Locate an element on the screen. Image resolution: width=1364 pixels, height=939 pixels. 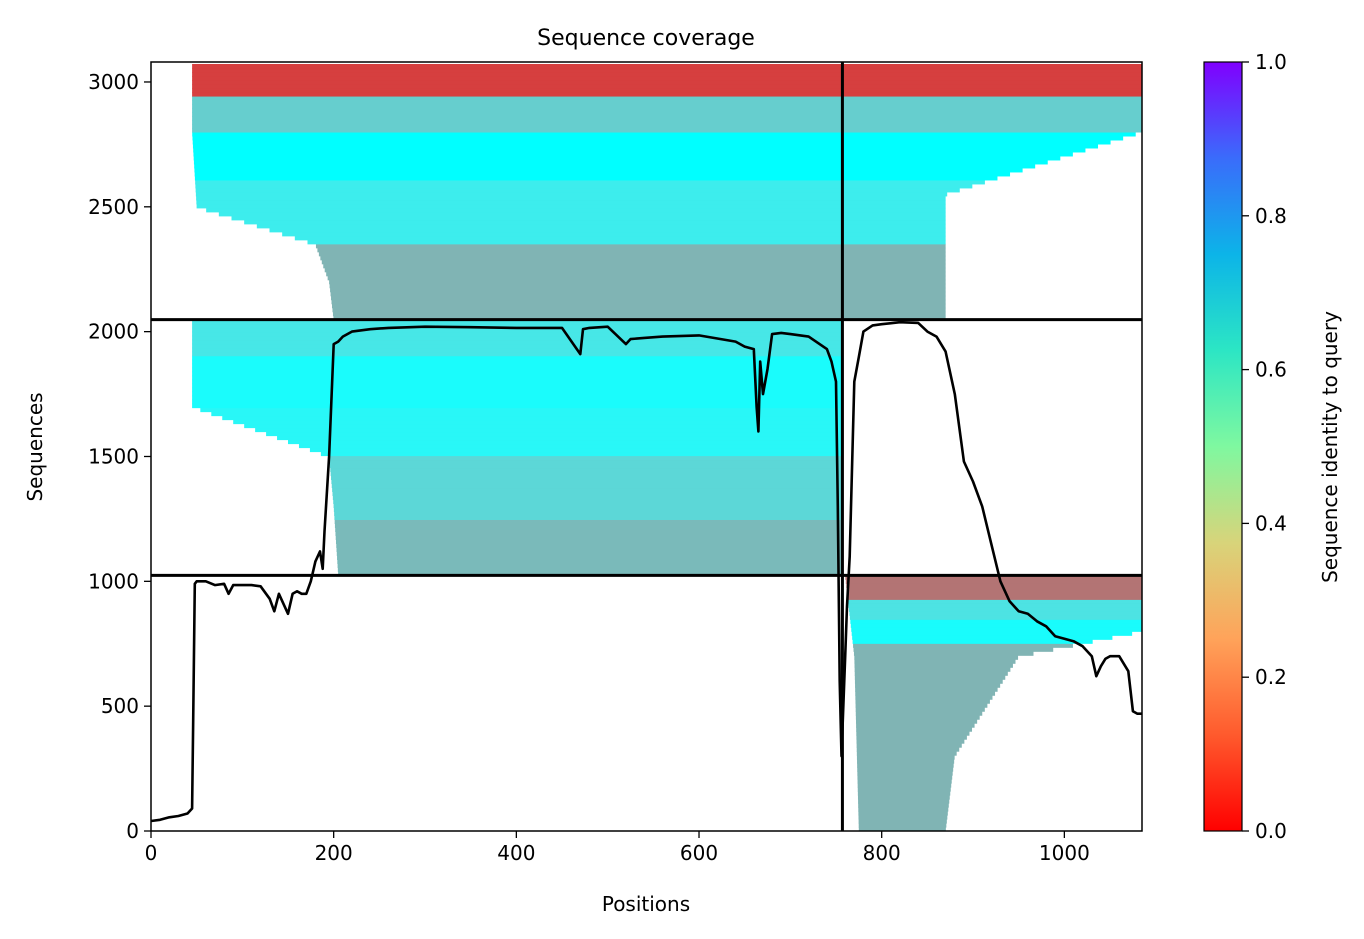
chart-title: Sequence coverage is located at coordinates (646, 38).